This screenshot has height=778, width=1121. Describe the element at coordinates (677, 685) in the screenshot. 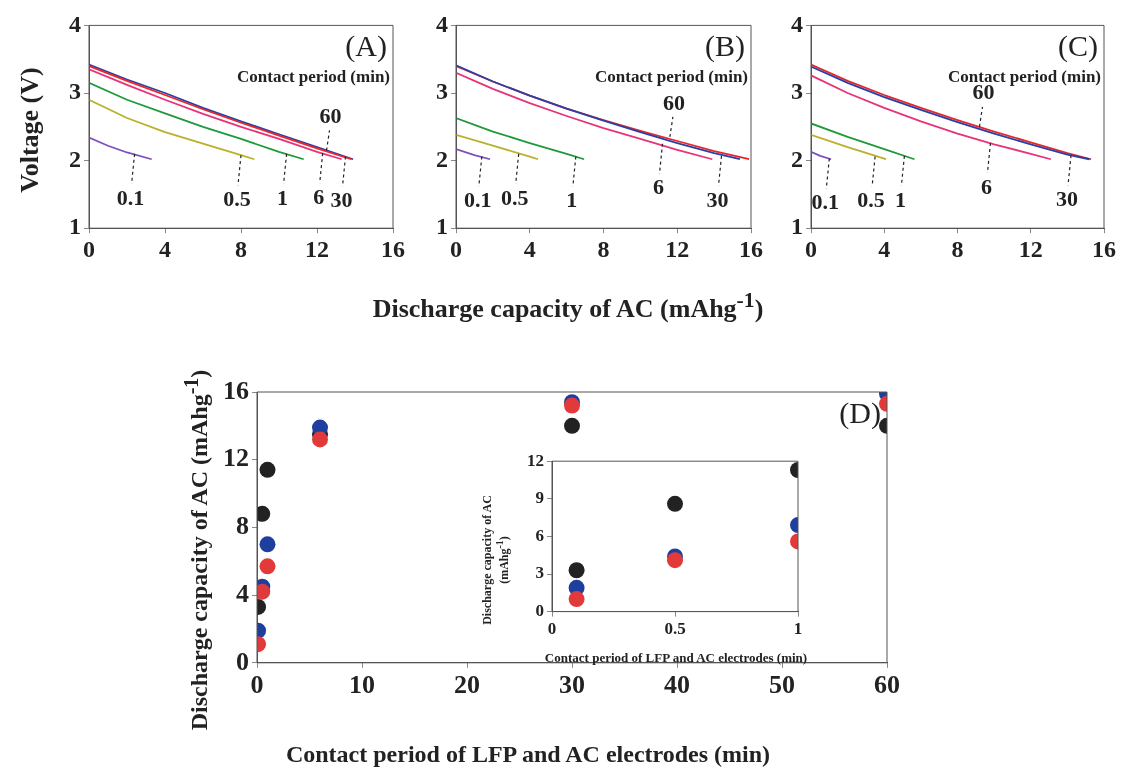

I see `x-tick-label: 40` at that location.